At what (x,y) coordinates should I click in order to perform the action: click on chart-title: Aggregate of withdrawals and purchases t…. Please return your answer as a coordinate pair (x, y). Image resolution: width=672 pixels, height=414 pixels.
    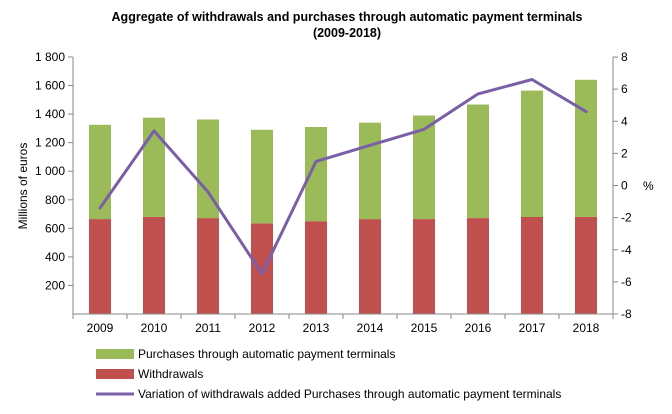
    Looking at the image, I should click on (347, 17).